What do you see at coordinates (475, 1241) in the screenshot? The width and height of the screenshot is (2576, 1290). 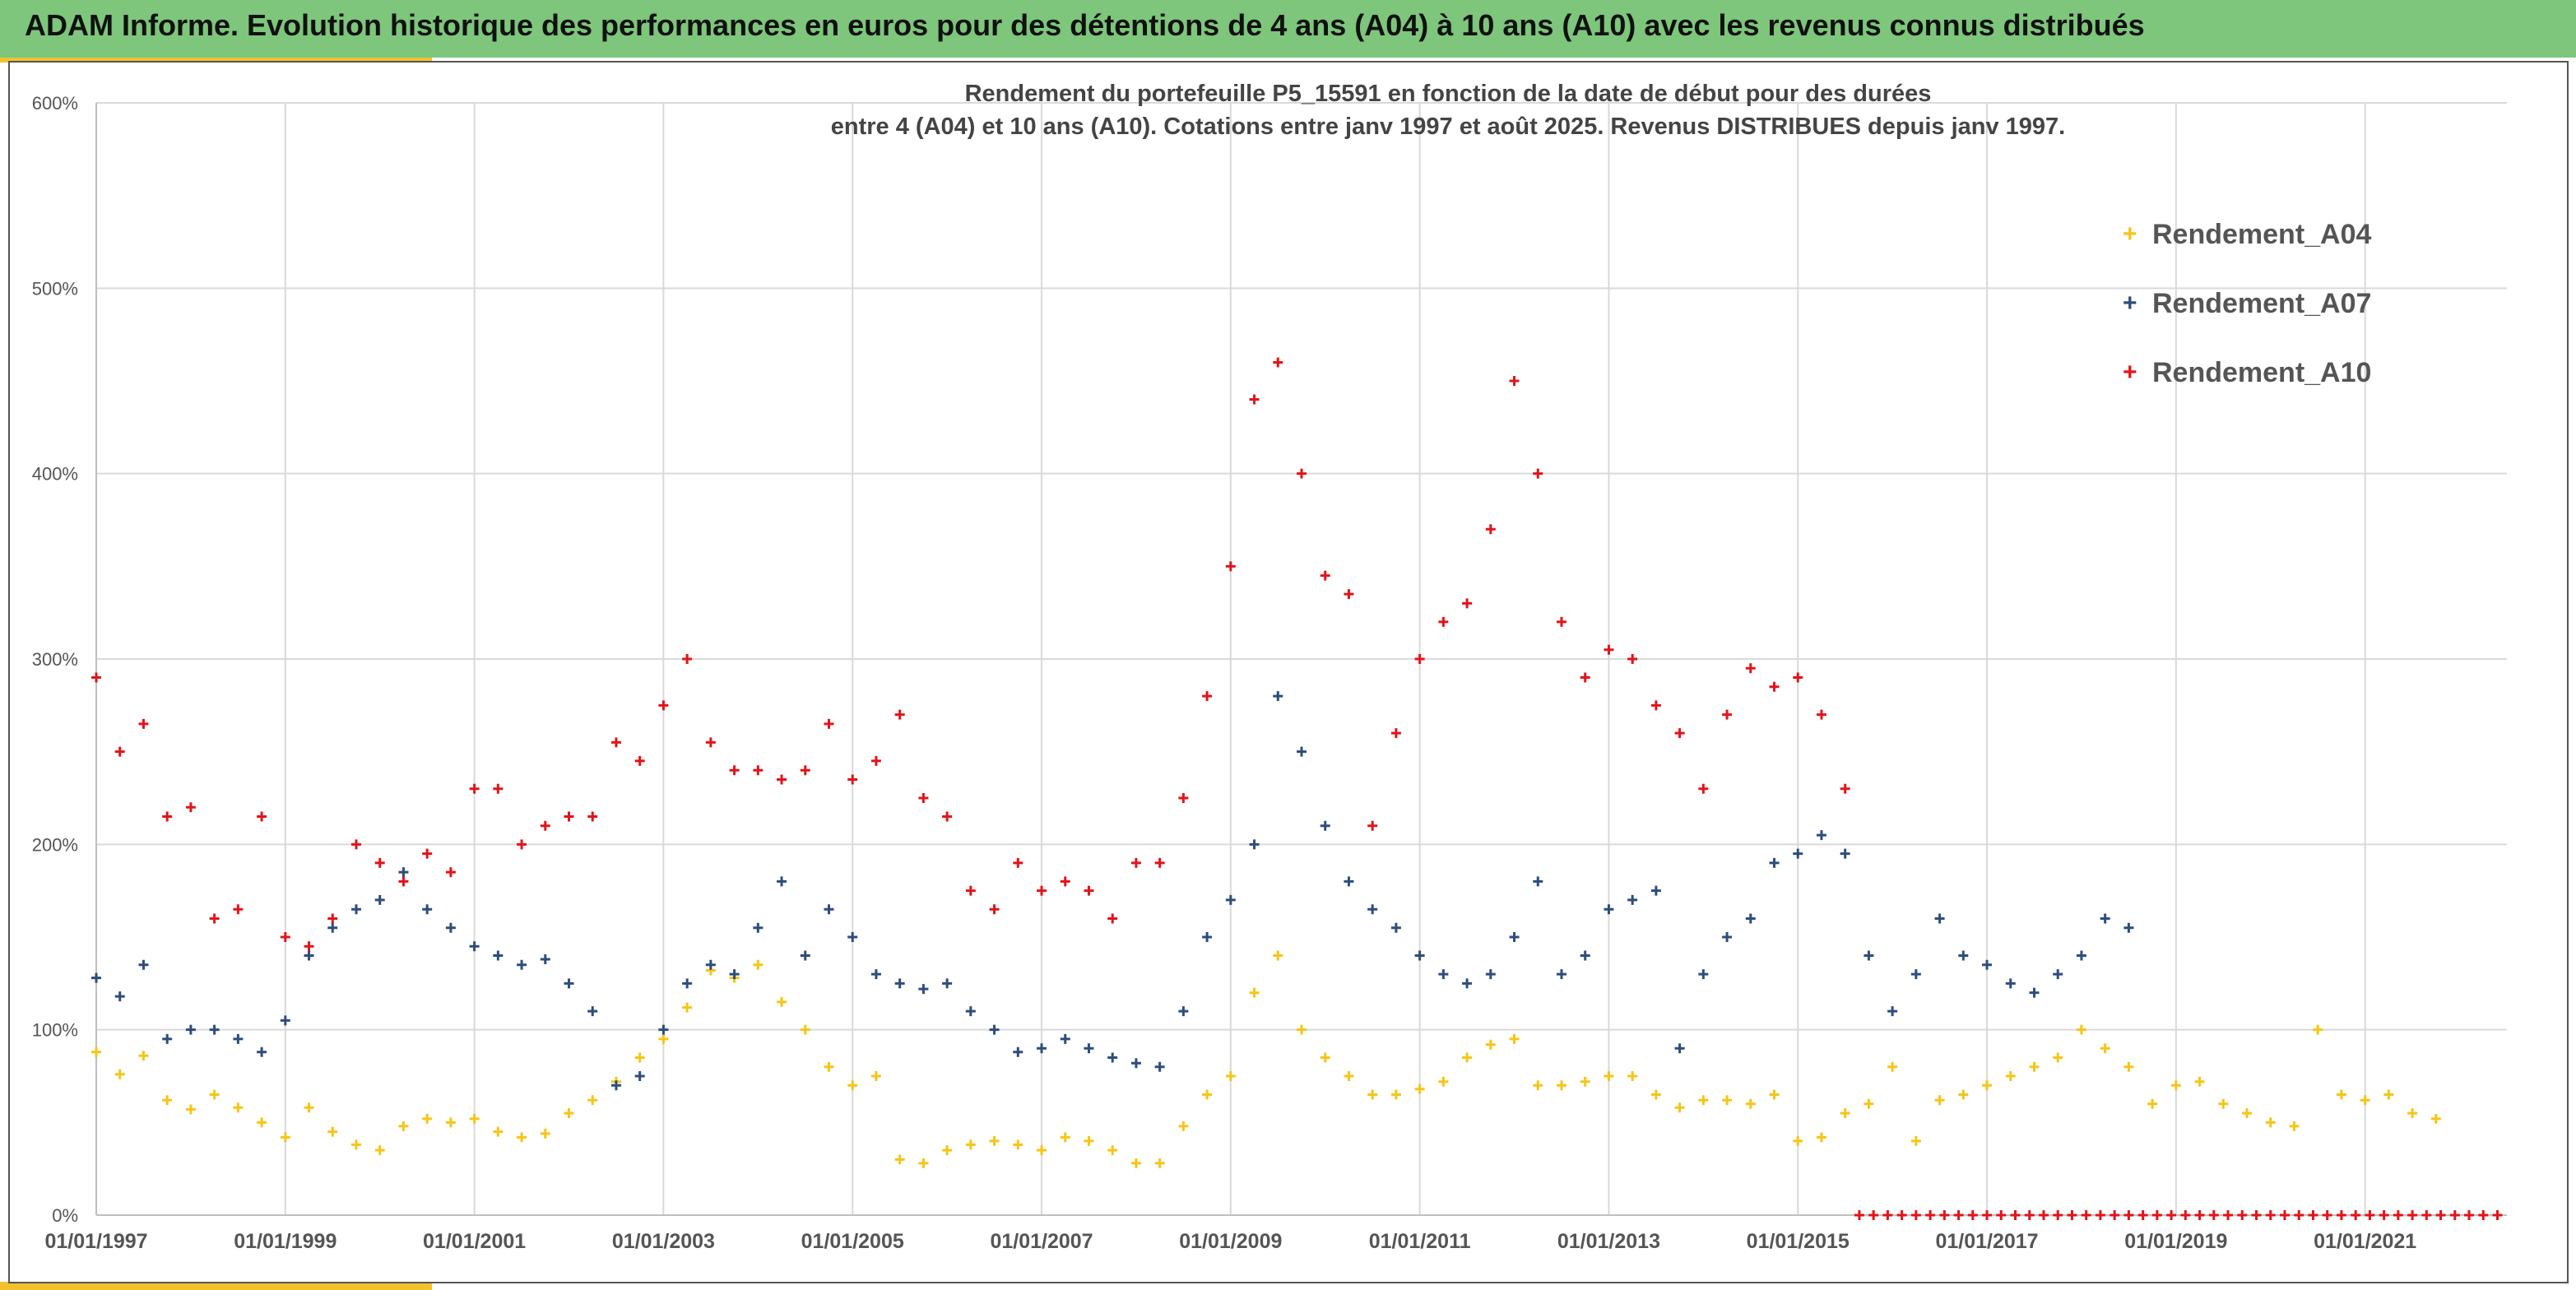 I see `x-tick-label: 01/01/2001` at bounding box center [475, 1241].